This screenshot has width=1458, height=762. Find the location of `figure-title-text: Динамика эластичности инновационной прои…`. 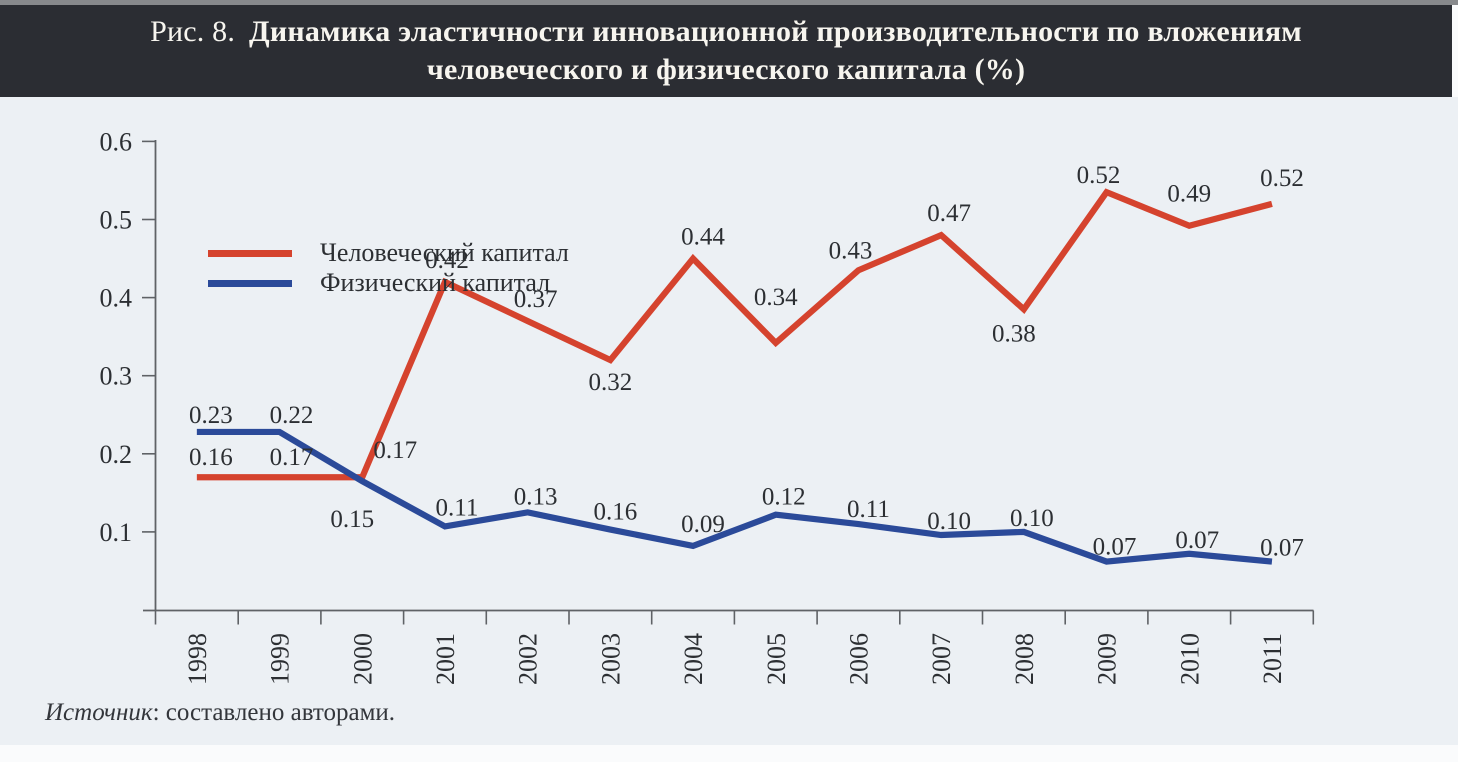

figure-title-text: Динамика эластичности инновационной прои… is located at coordinates (775, 31).